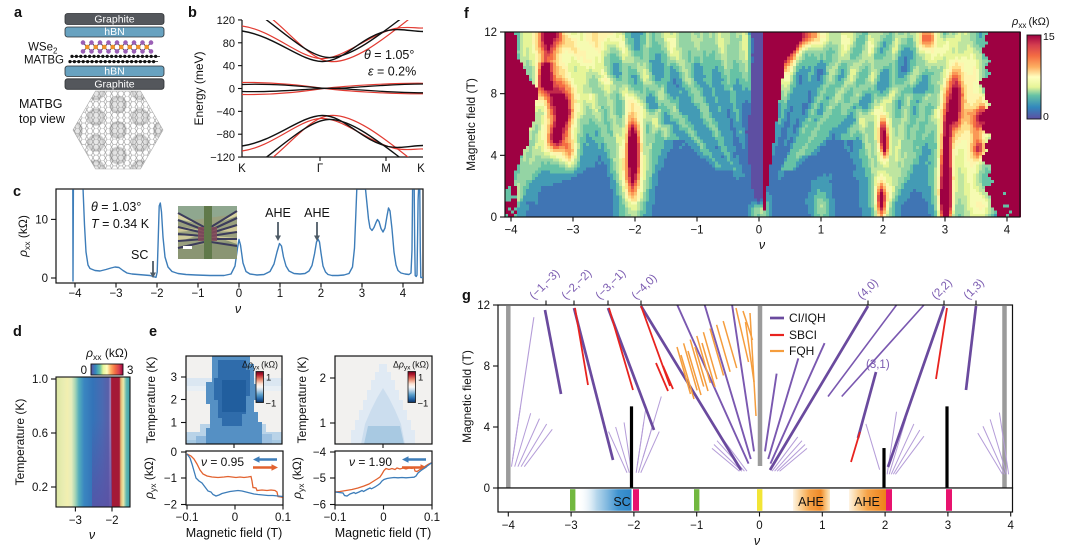 The width and height of the screenshot is (1065, 548). I want to click on svg-text: SBCI, so click(803, 335).